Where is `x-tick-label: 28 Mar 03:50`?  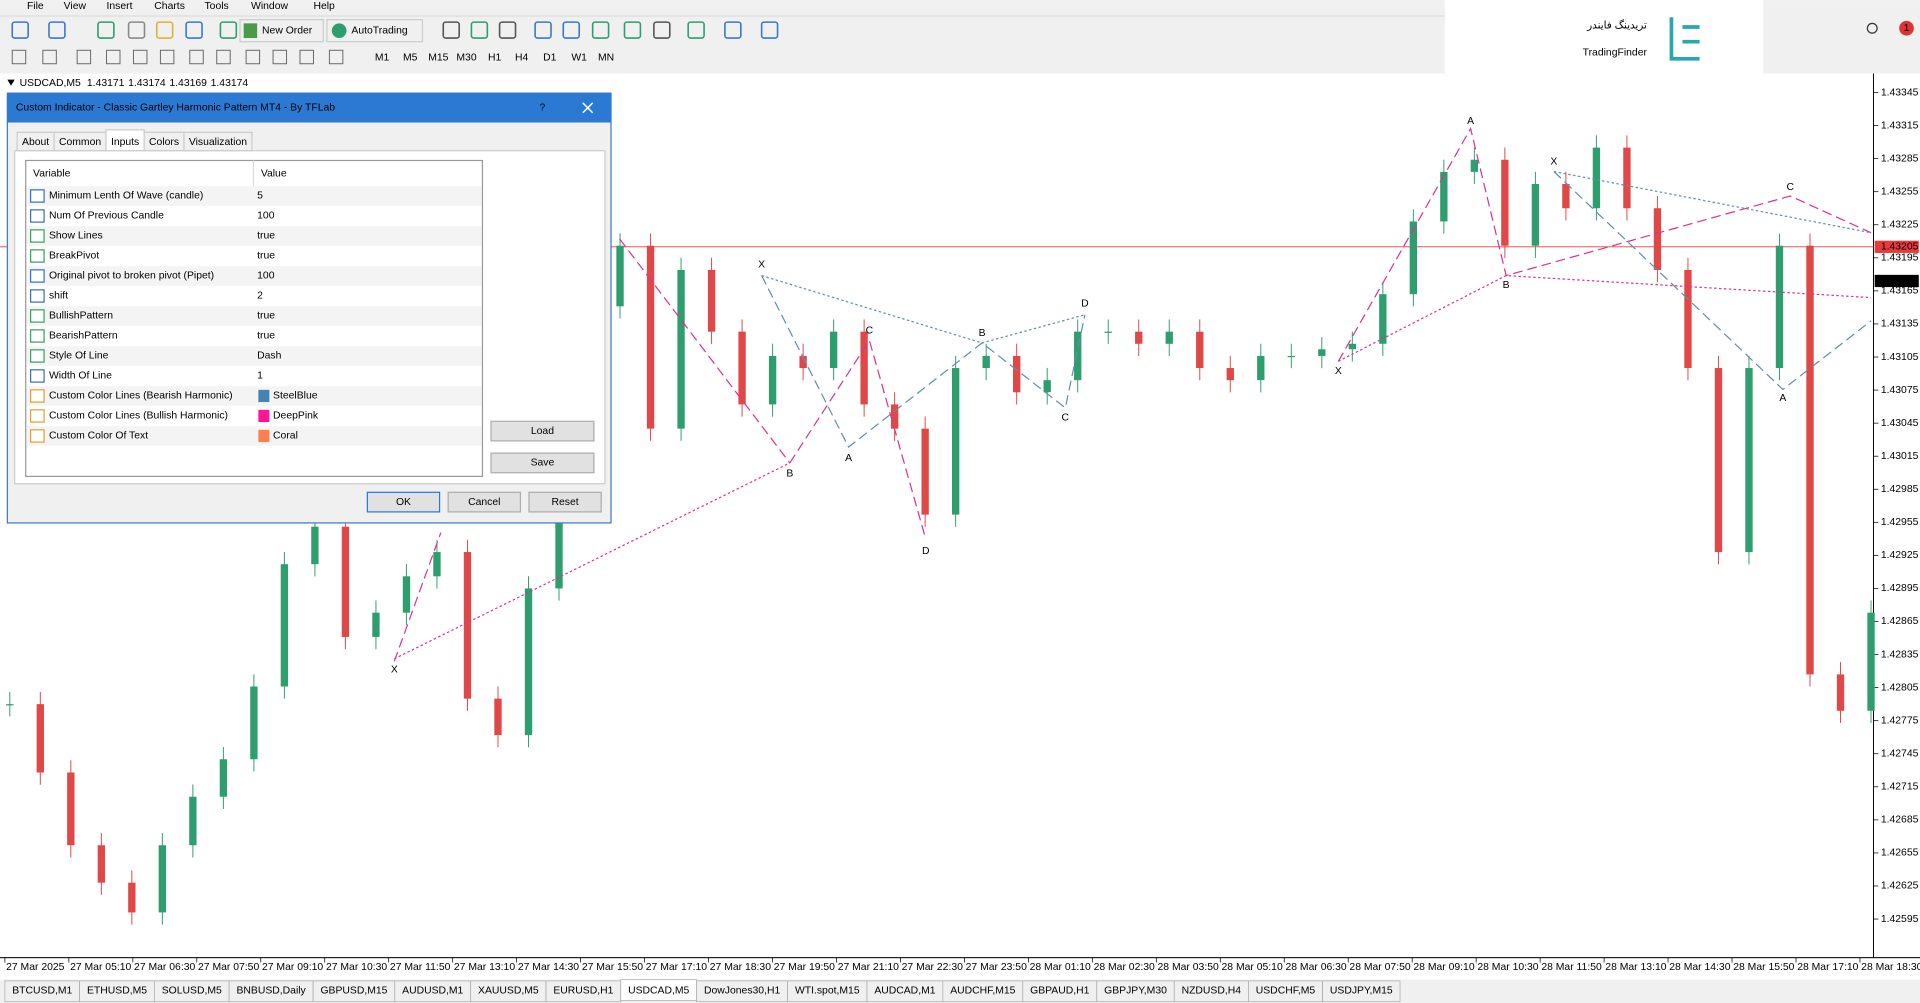 x-tick-label: 28 Mar 03:50 is located at coordinates (1188, 967).